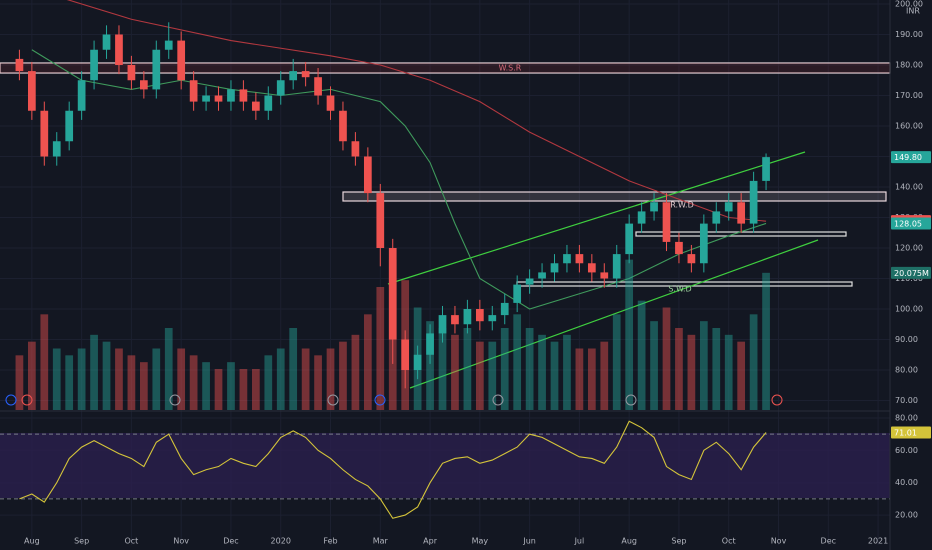  Describe the element at coordinates (281, 541) in the screenshot. I see `x-tick-label: 2020` at that location.